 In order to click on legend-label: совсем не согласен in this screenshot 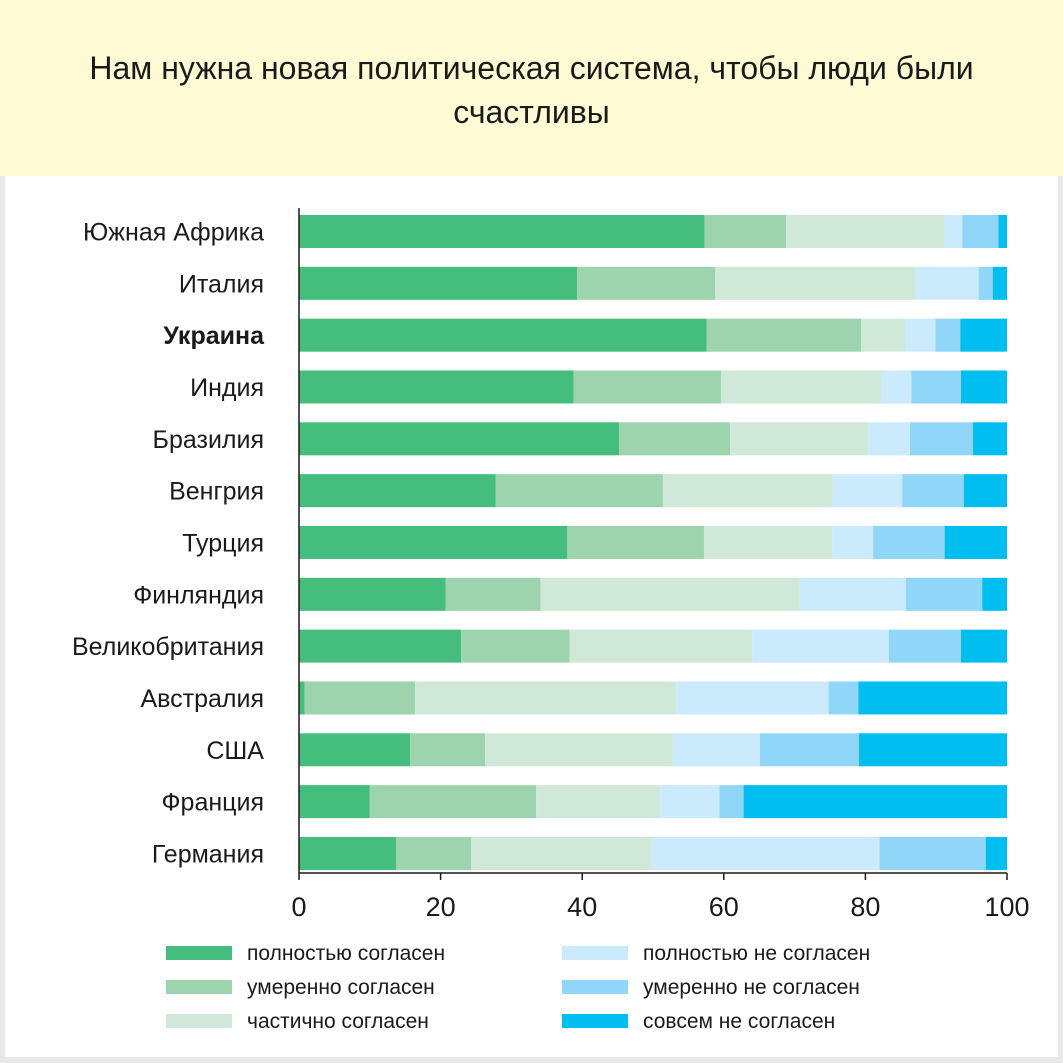, I will do `click(739, 1021)`.